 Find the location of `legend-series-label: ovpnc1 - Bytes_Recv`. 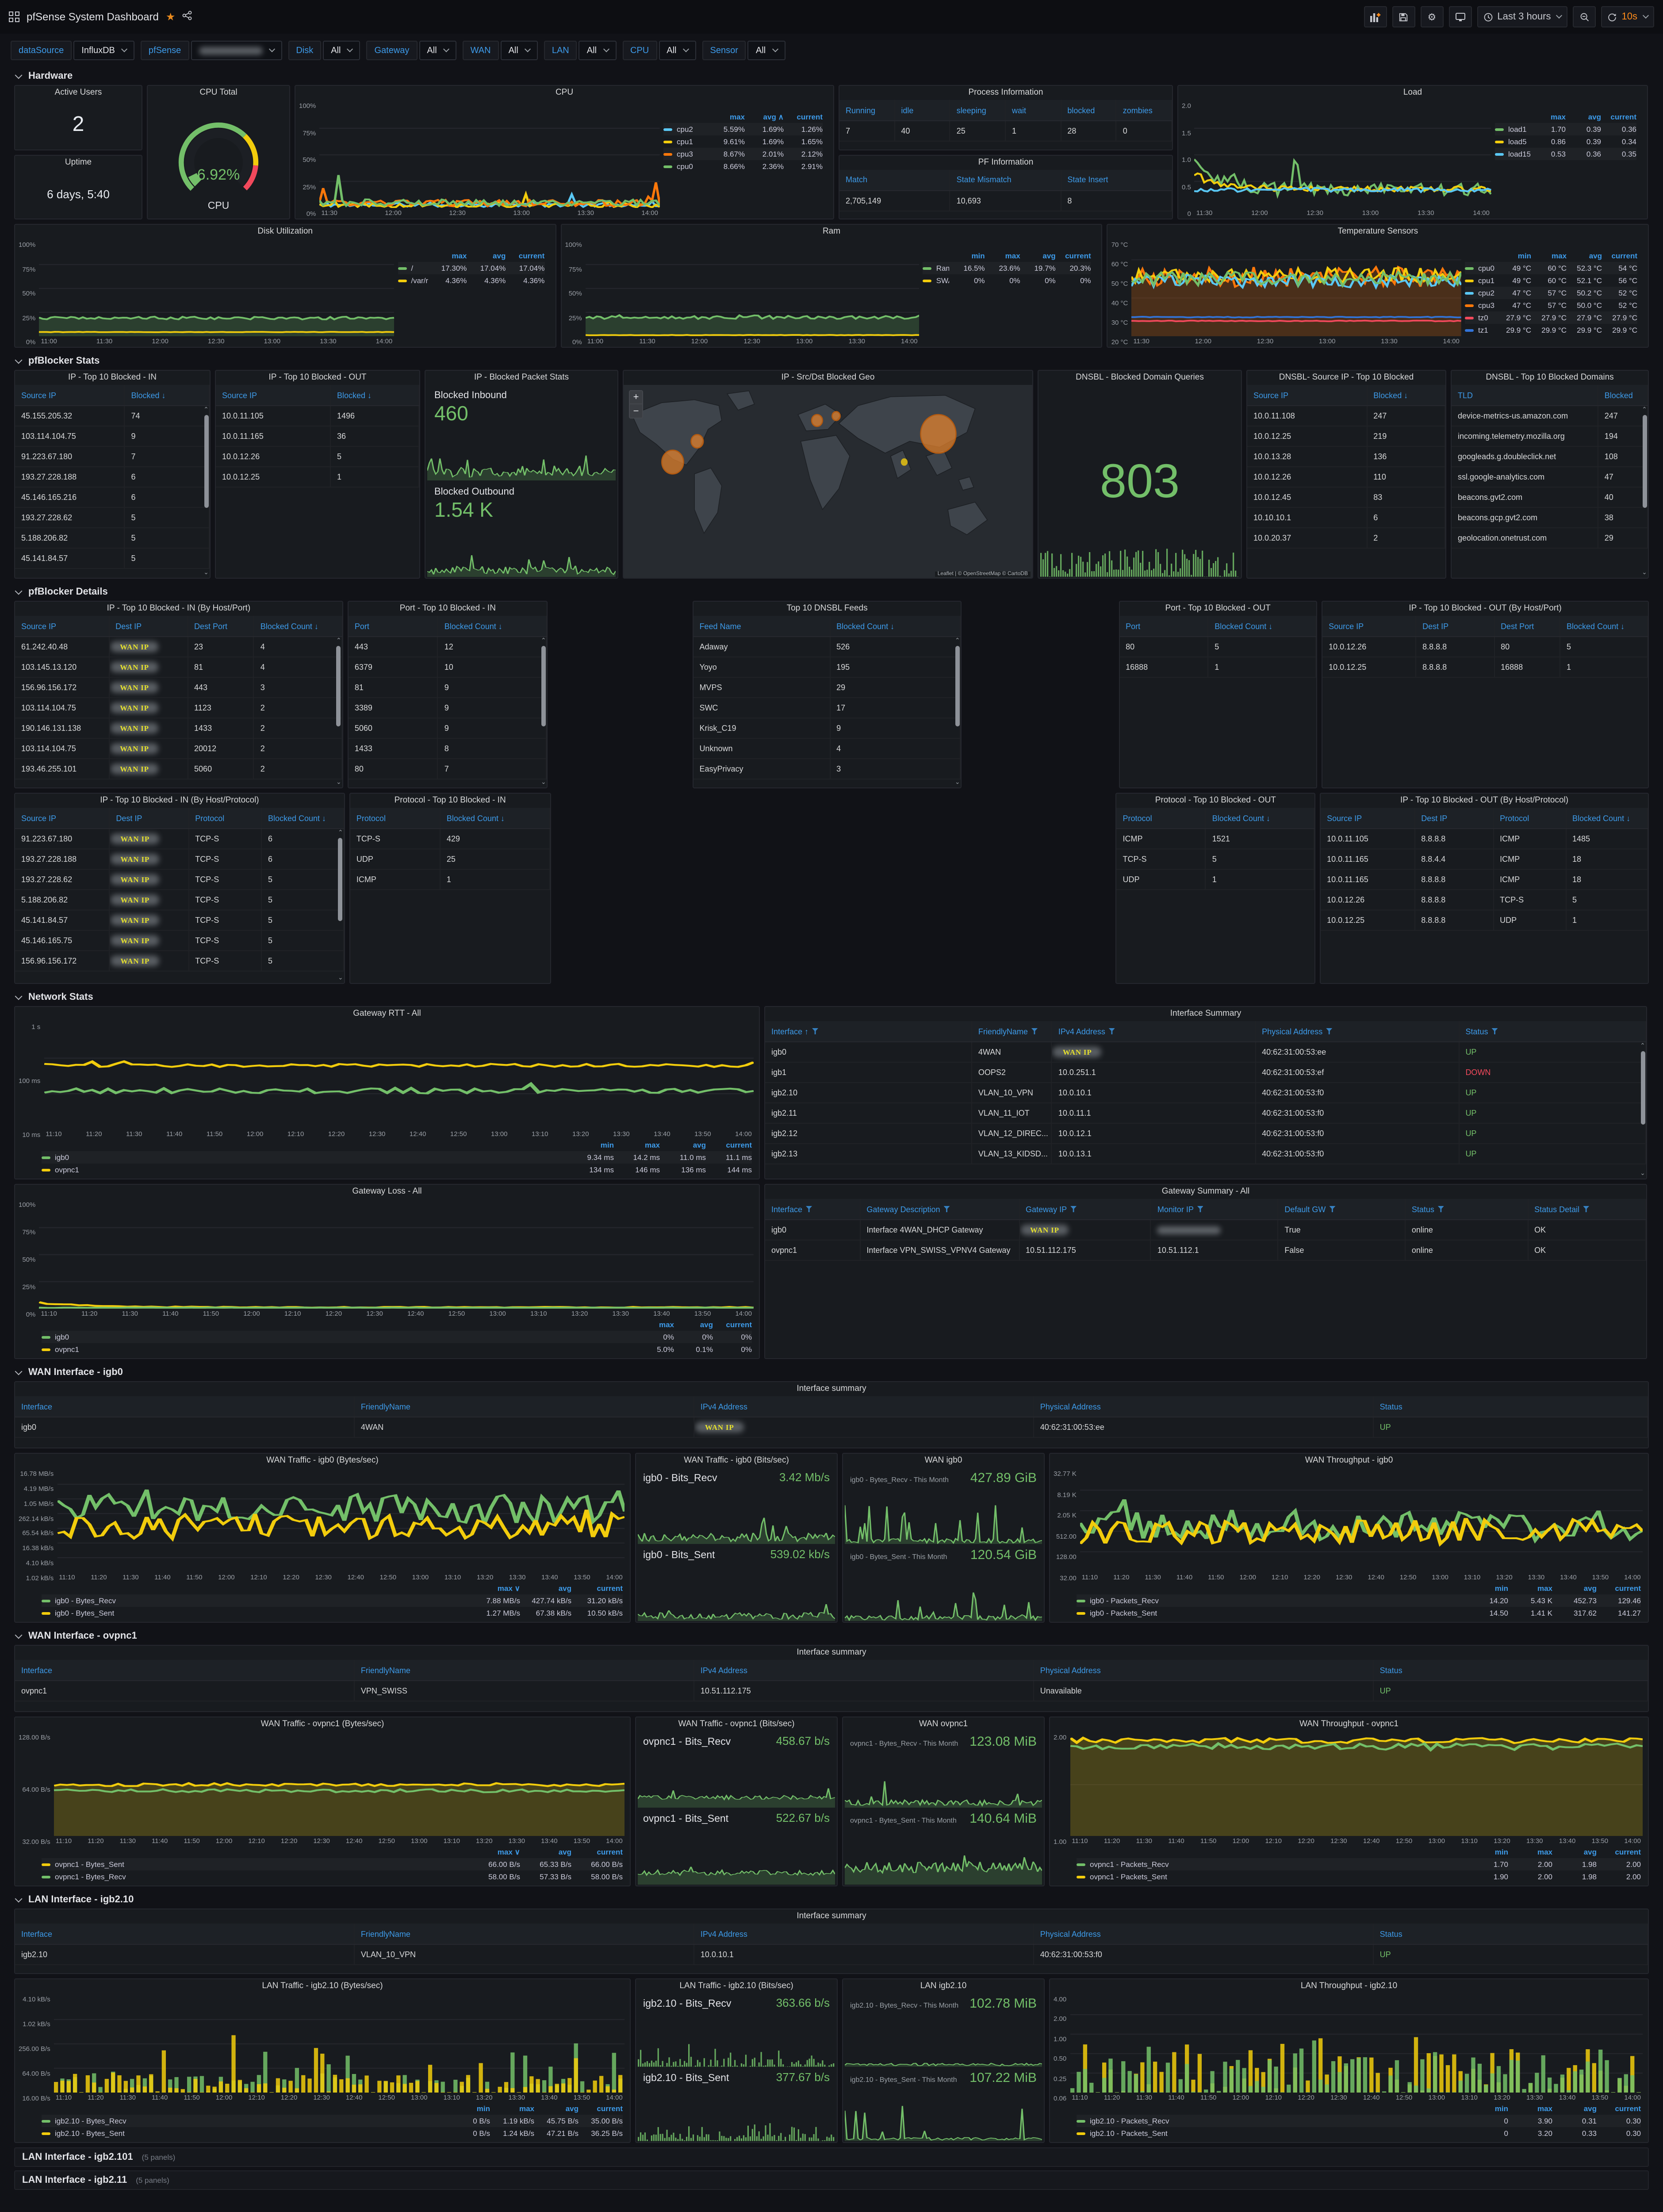

legend-series-label: ovpnc1 - Bytes_Recv is located at coordinates (256, 1877).